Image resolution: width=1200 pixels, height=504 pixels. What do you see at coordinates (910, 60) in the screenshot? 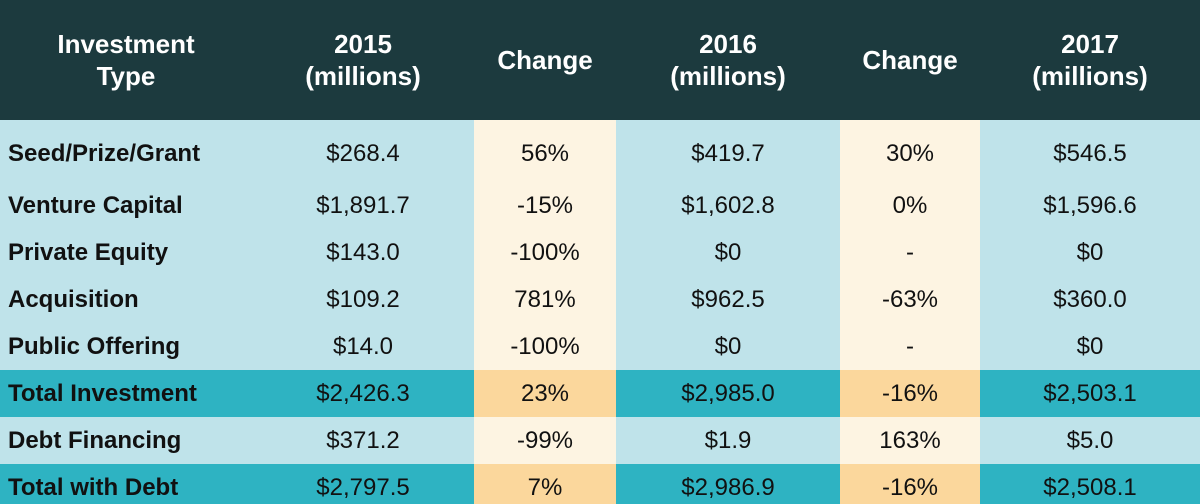
I see `header-change-2016-2017: Change` at bounding box center [910, 60].